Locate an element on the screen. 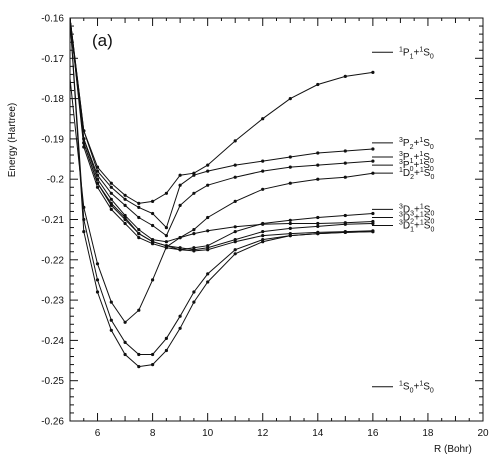 This screenshot has height=460, width=500. y-tick-label: -0.25 is located at coordinates (52, 381).